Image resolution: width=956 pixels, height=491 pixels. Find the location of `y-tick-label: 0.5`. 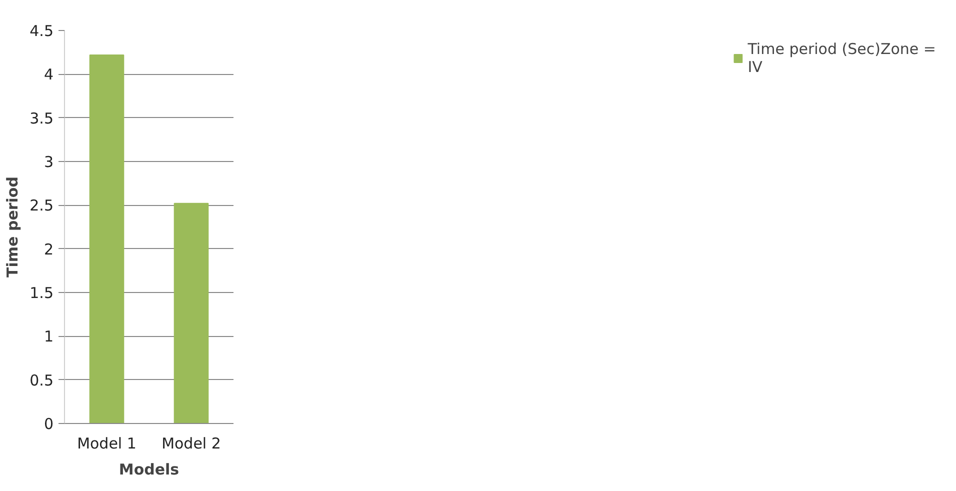

y-tick-label: 0.5 is located at coordinates (42, 380).